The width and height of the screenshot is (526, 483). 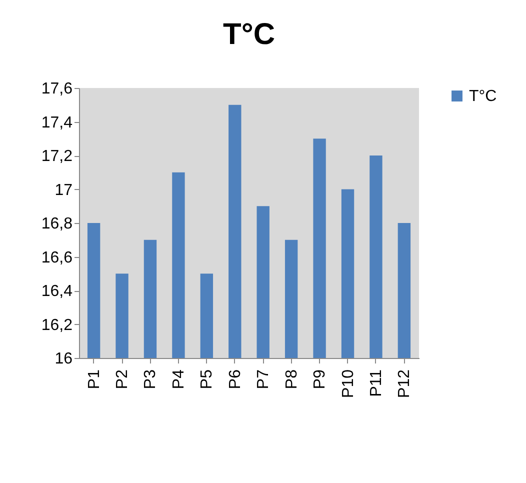 What do you see at coordinates (263, 379) in the screenshot?
I see `x-tick-label: P7` at bounding box center [263, 379].